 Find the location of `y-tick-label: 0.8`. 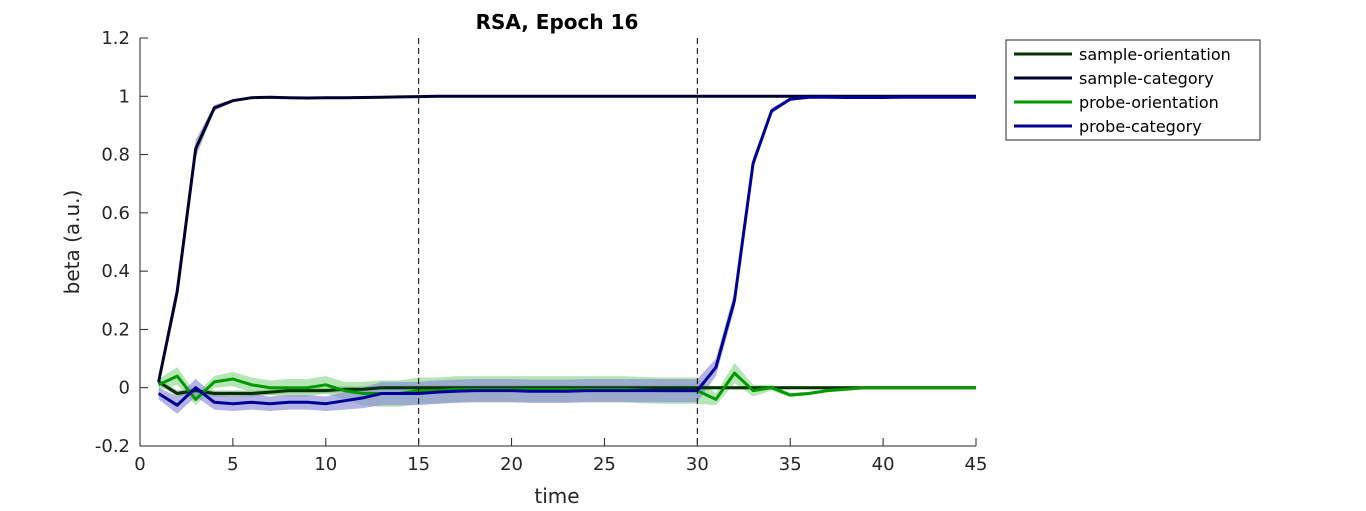

y-tick-label: 0.8 is located at coordinates (115, 155).